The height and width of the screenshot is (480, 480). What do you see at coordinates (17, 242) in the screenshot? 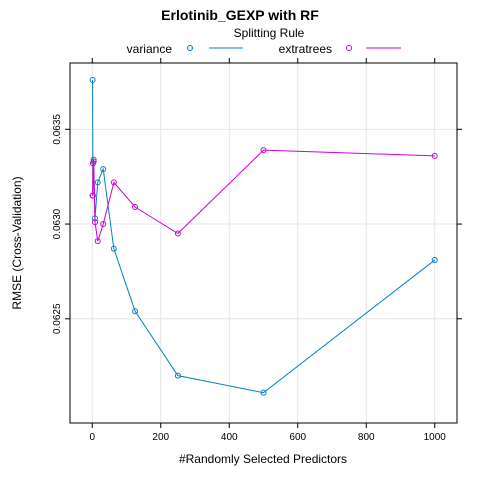
I see `y-axis-label: RMSE (Cross-Validation)` at bounding box center [17, 242].